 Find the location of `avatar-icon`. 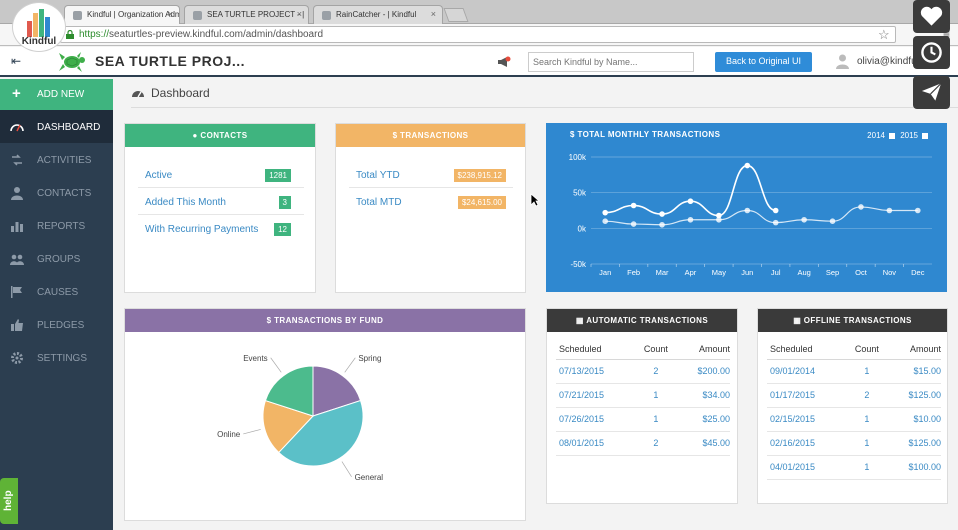

avatar-icon is located at coordinates (842, 61).